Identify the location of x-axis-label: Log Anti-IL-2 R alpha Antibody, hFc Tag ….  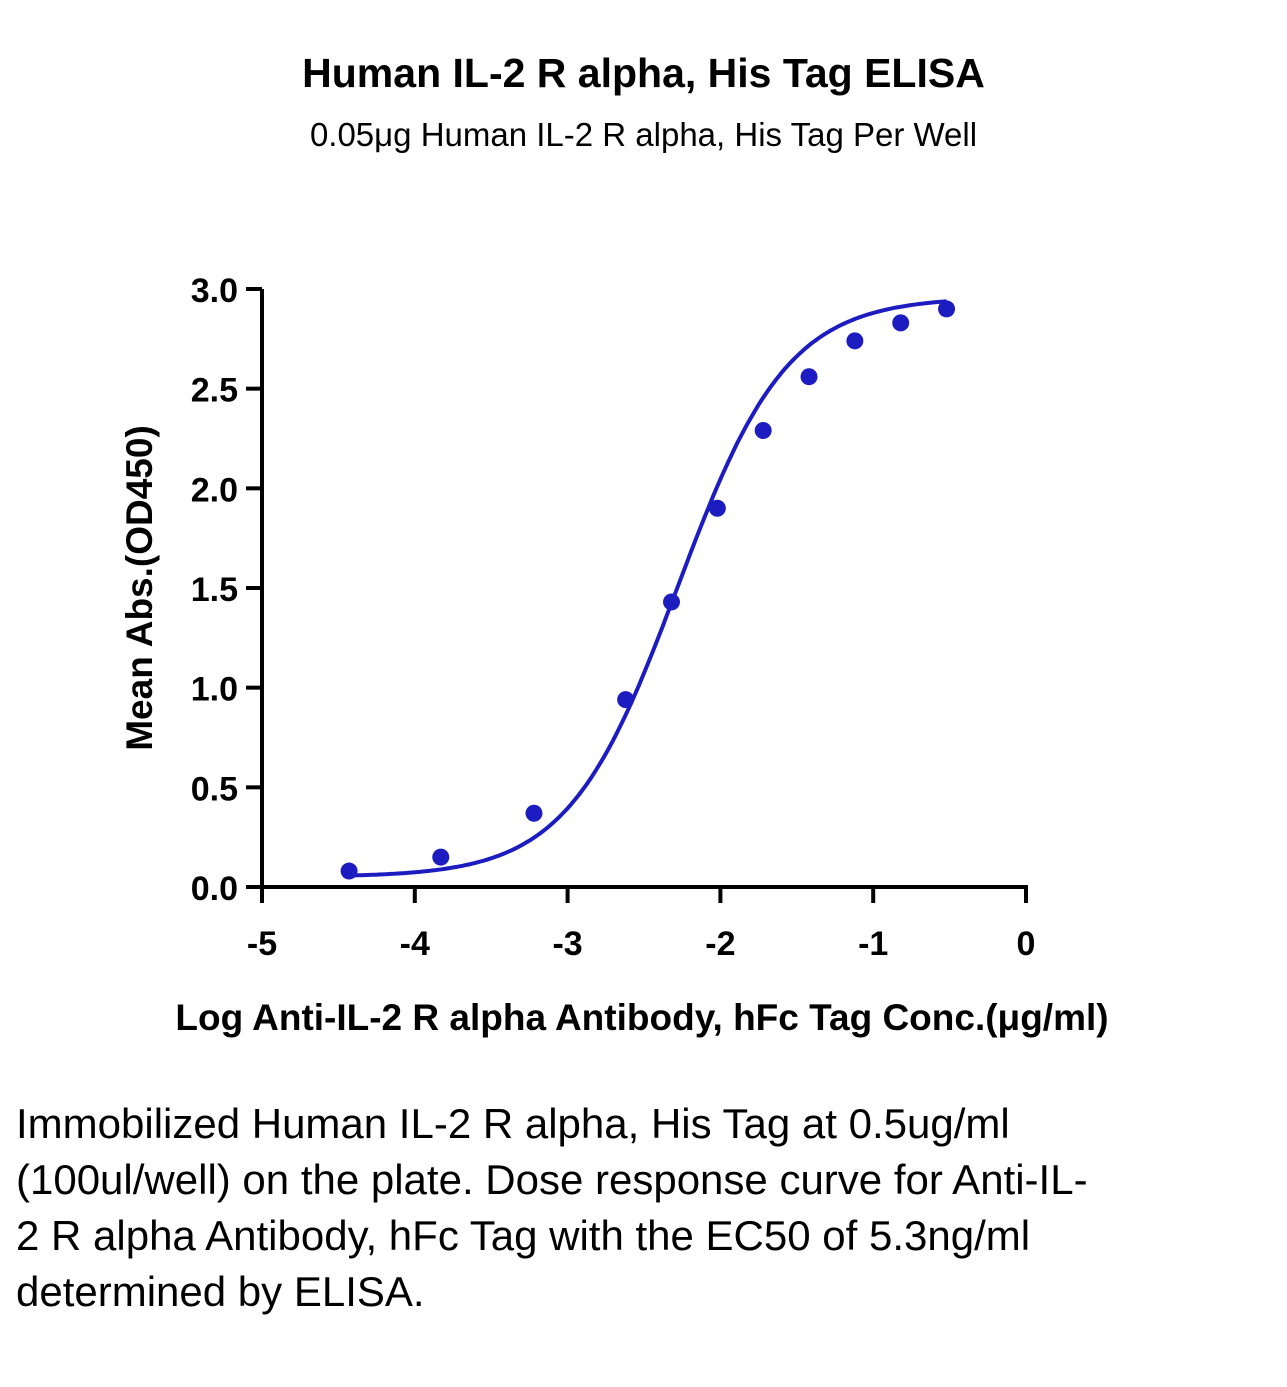
(641, 1017).